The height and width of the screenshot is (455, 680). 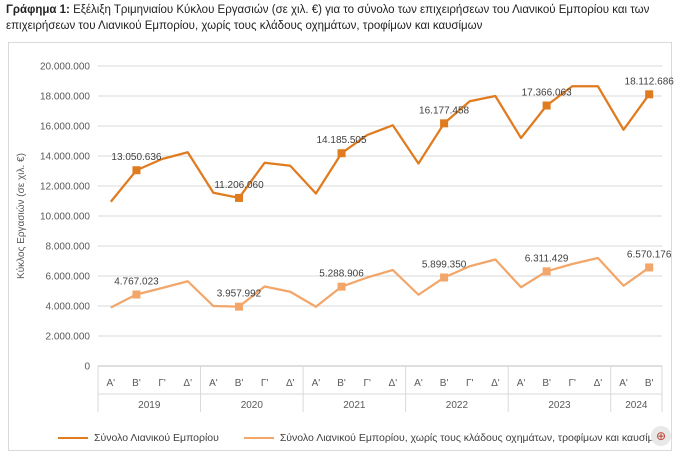 I want to click on data-label: 3.957.992, so click(x=239, y=294).